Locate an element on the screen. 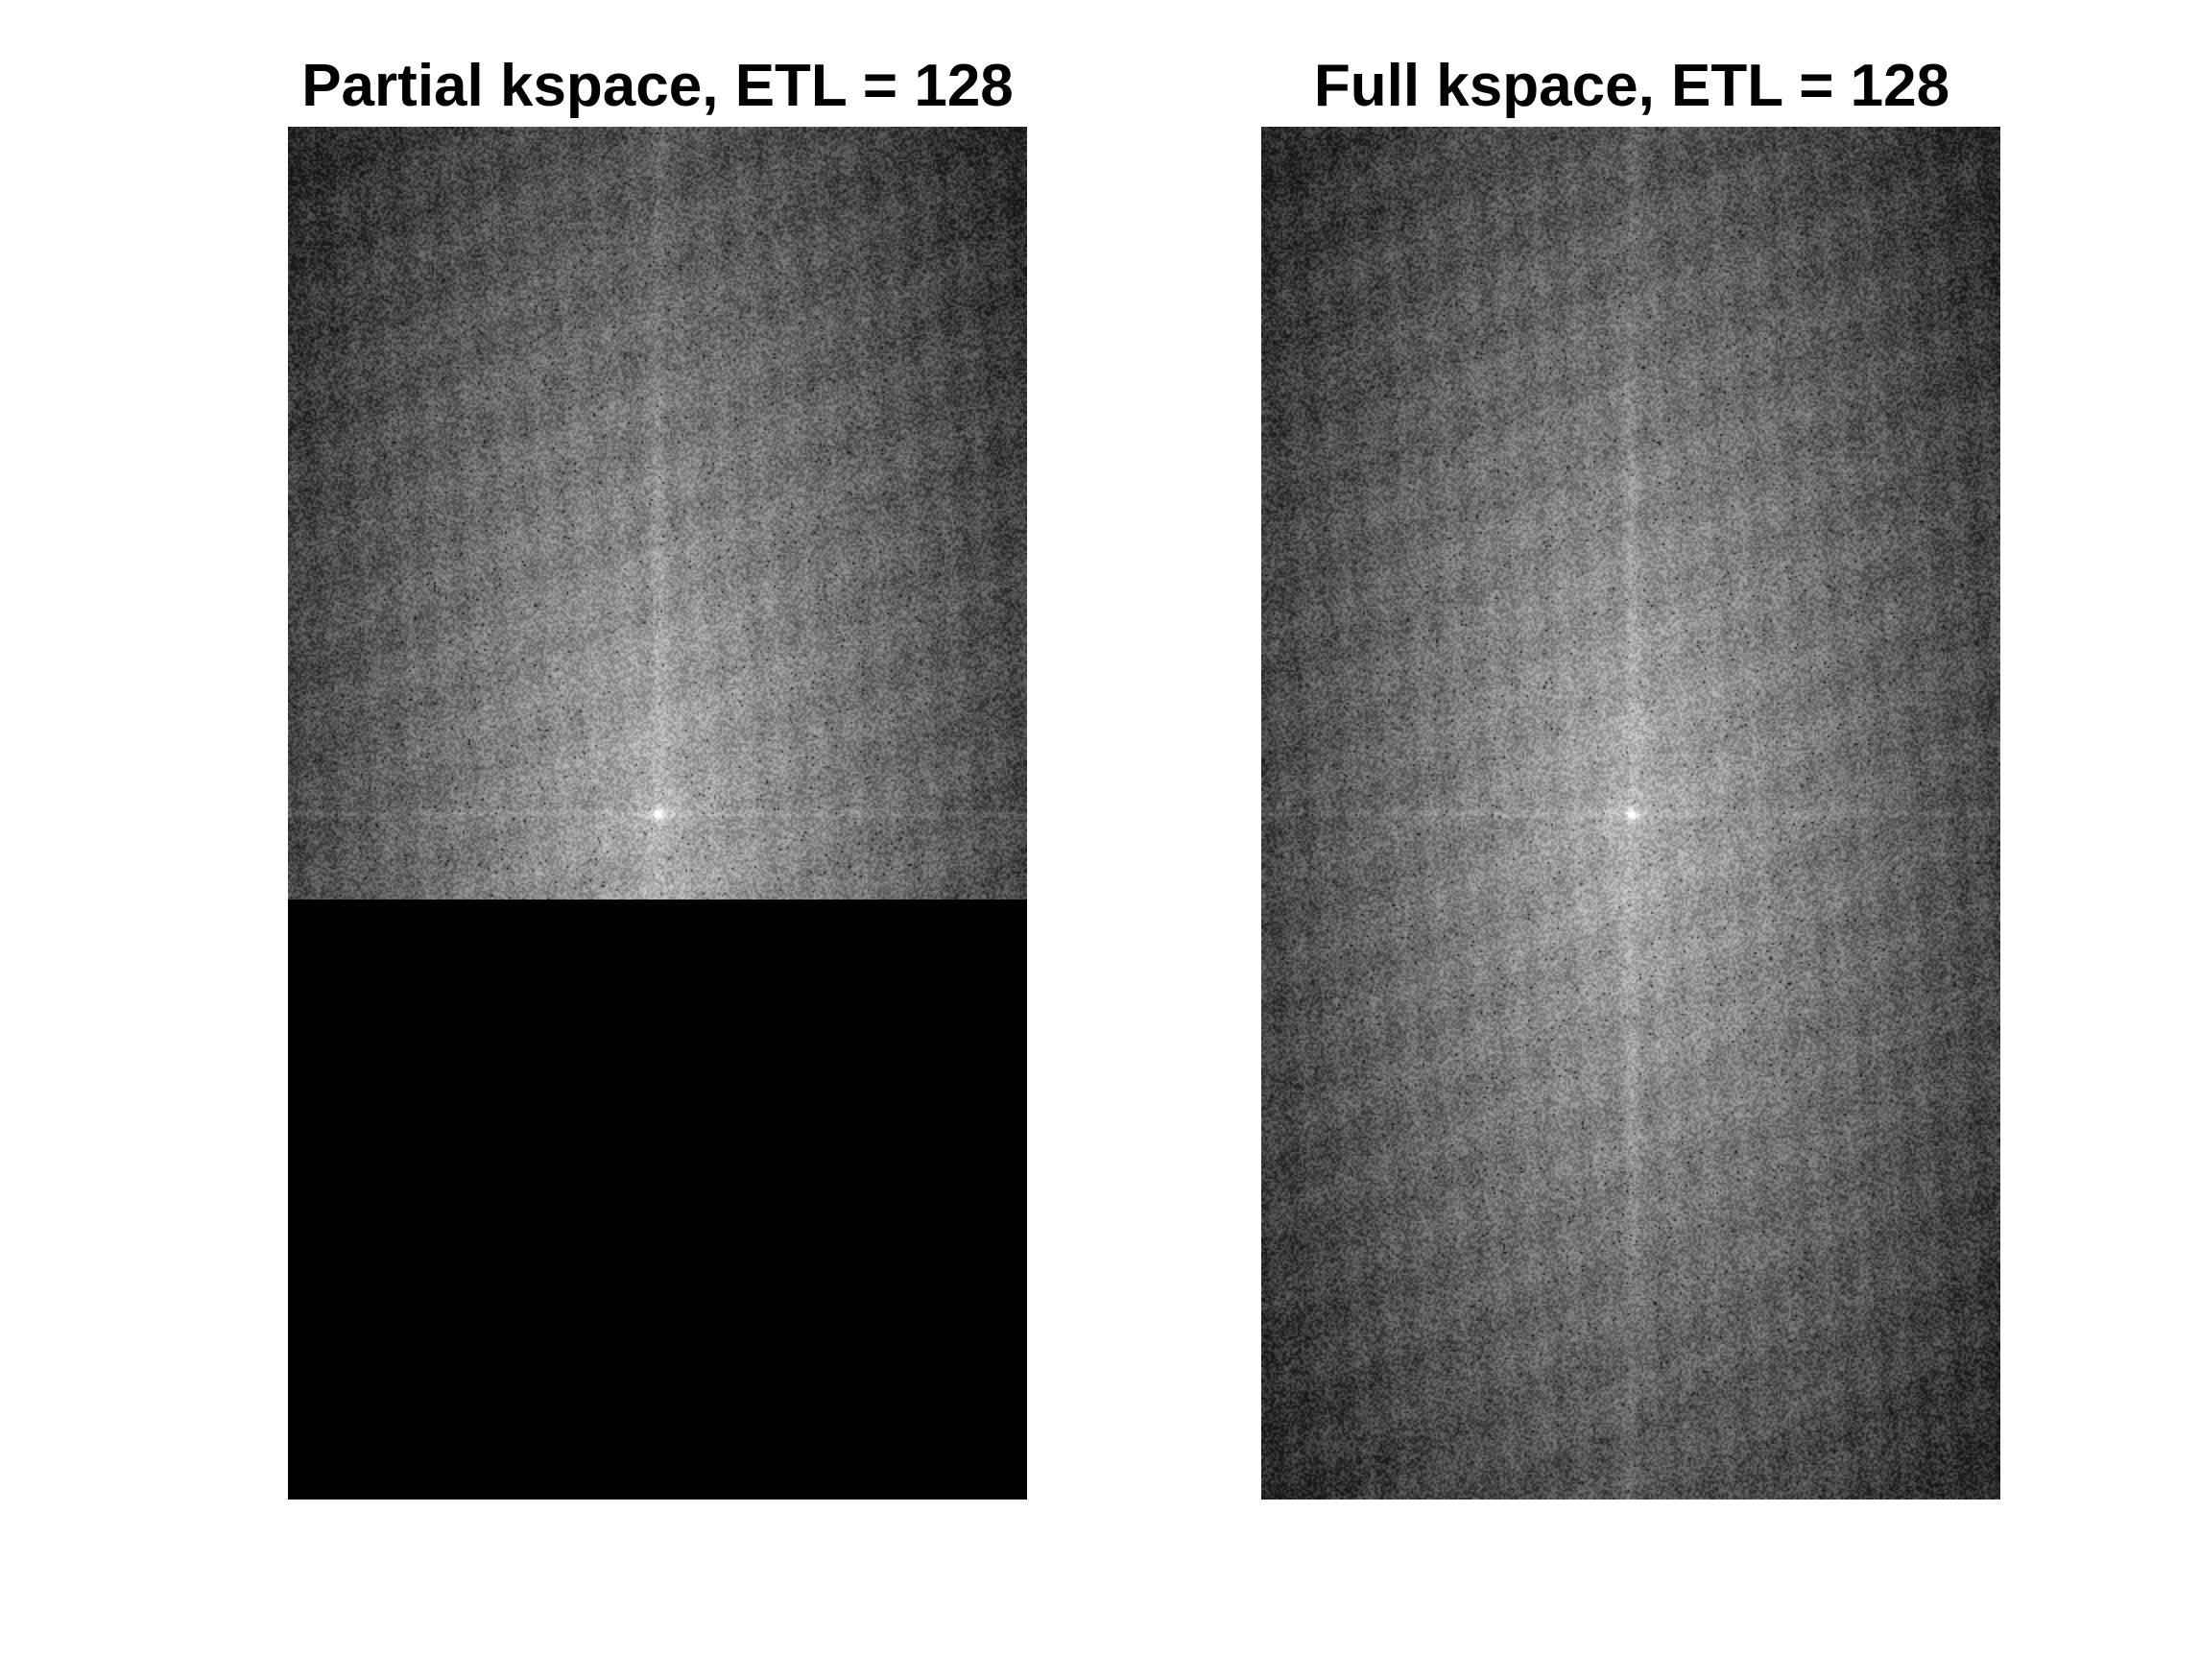 The image size is (2200, 1680). unsampled-kspace-region is located at coordinates (657, 1200).